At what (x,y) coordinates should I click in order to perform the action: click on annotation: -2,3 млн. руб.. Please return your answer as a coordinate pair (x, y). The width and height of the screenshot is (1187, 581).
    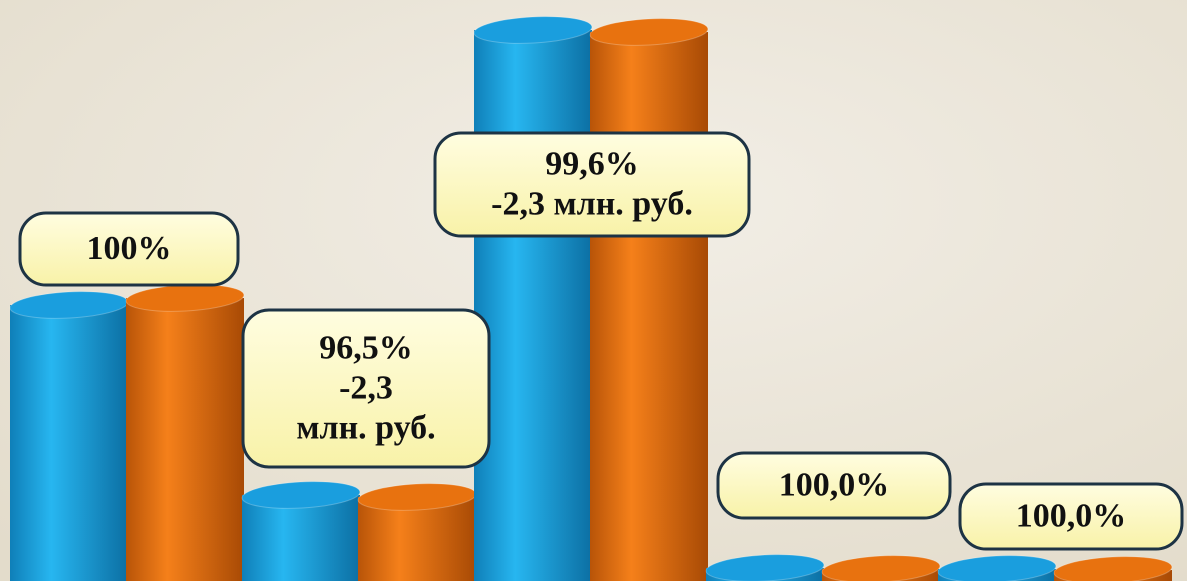
    Looking at the image, I should click on (592, 203).